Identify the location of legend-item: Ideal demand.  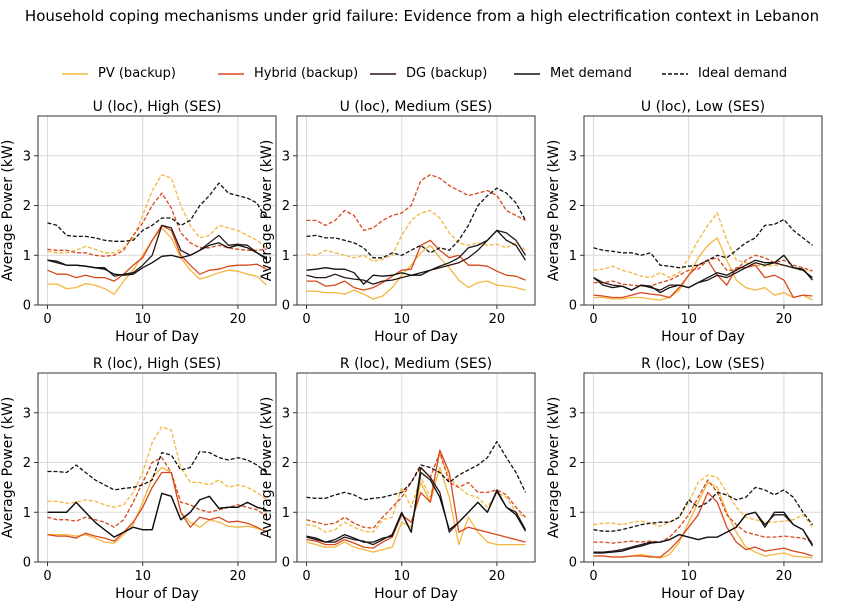
(724, 73).